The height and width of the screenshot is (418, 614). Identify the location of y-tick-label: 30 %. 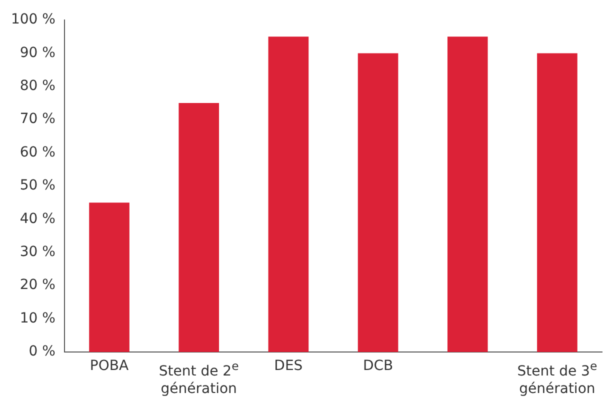
(38, 252).